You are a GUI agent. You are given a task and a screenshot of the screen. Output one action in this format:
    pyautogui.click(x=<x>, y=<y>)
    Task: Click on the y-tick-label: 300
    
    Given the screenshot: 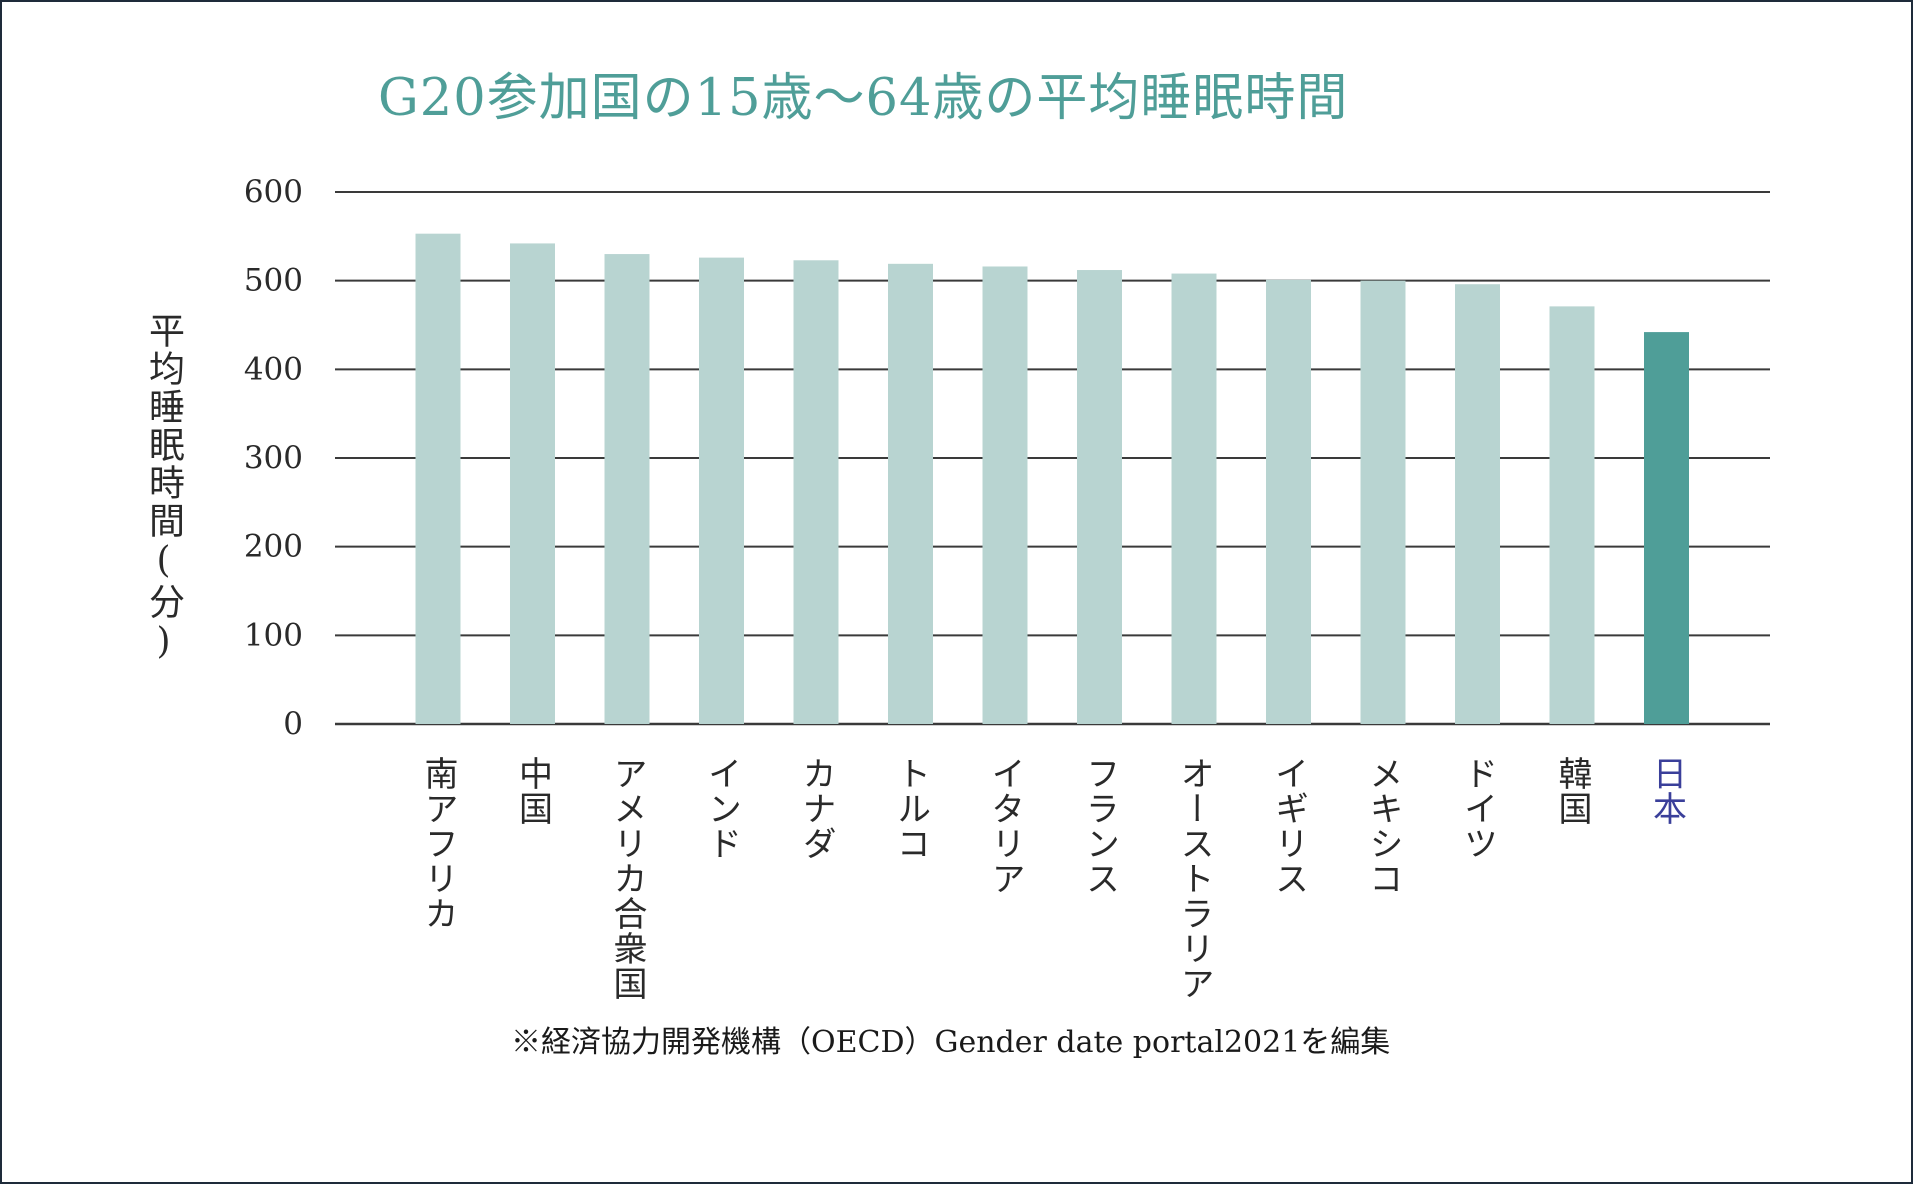 What is the action you would take?
    pyautogui.click(x=273, y=458)
    